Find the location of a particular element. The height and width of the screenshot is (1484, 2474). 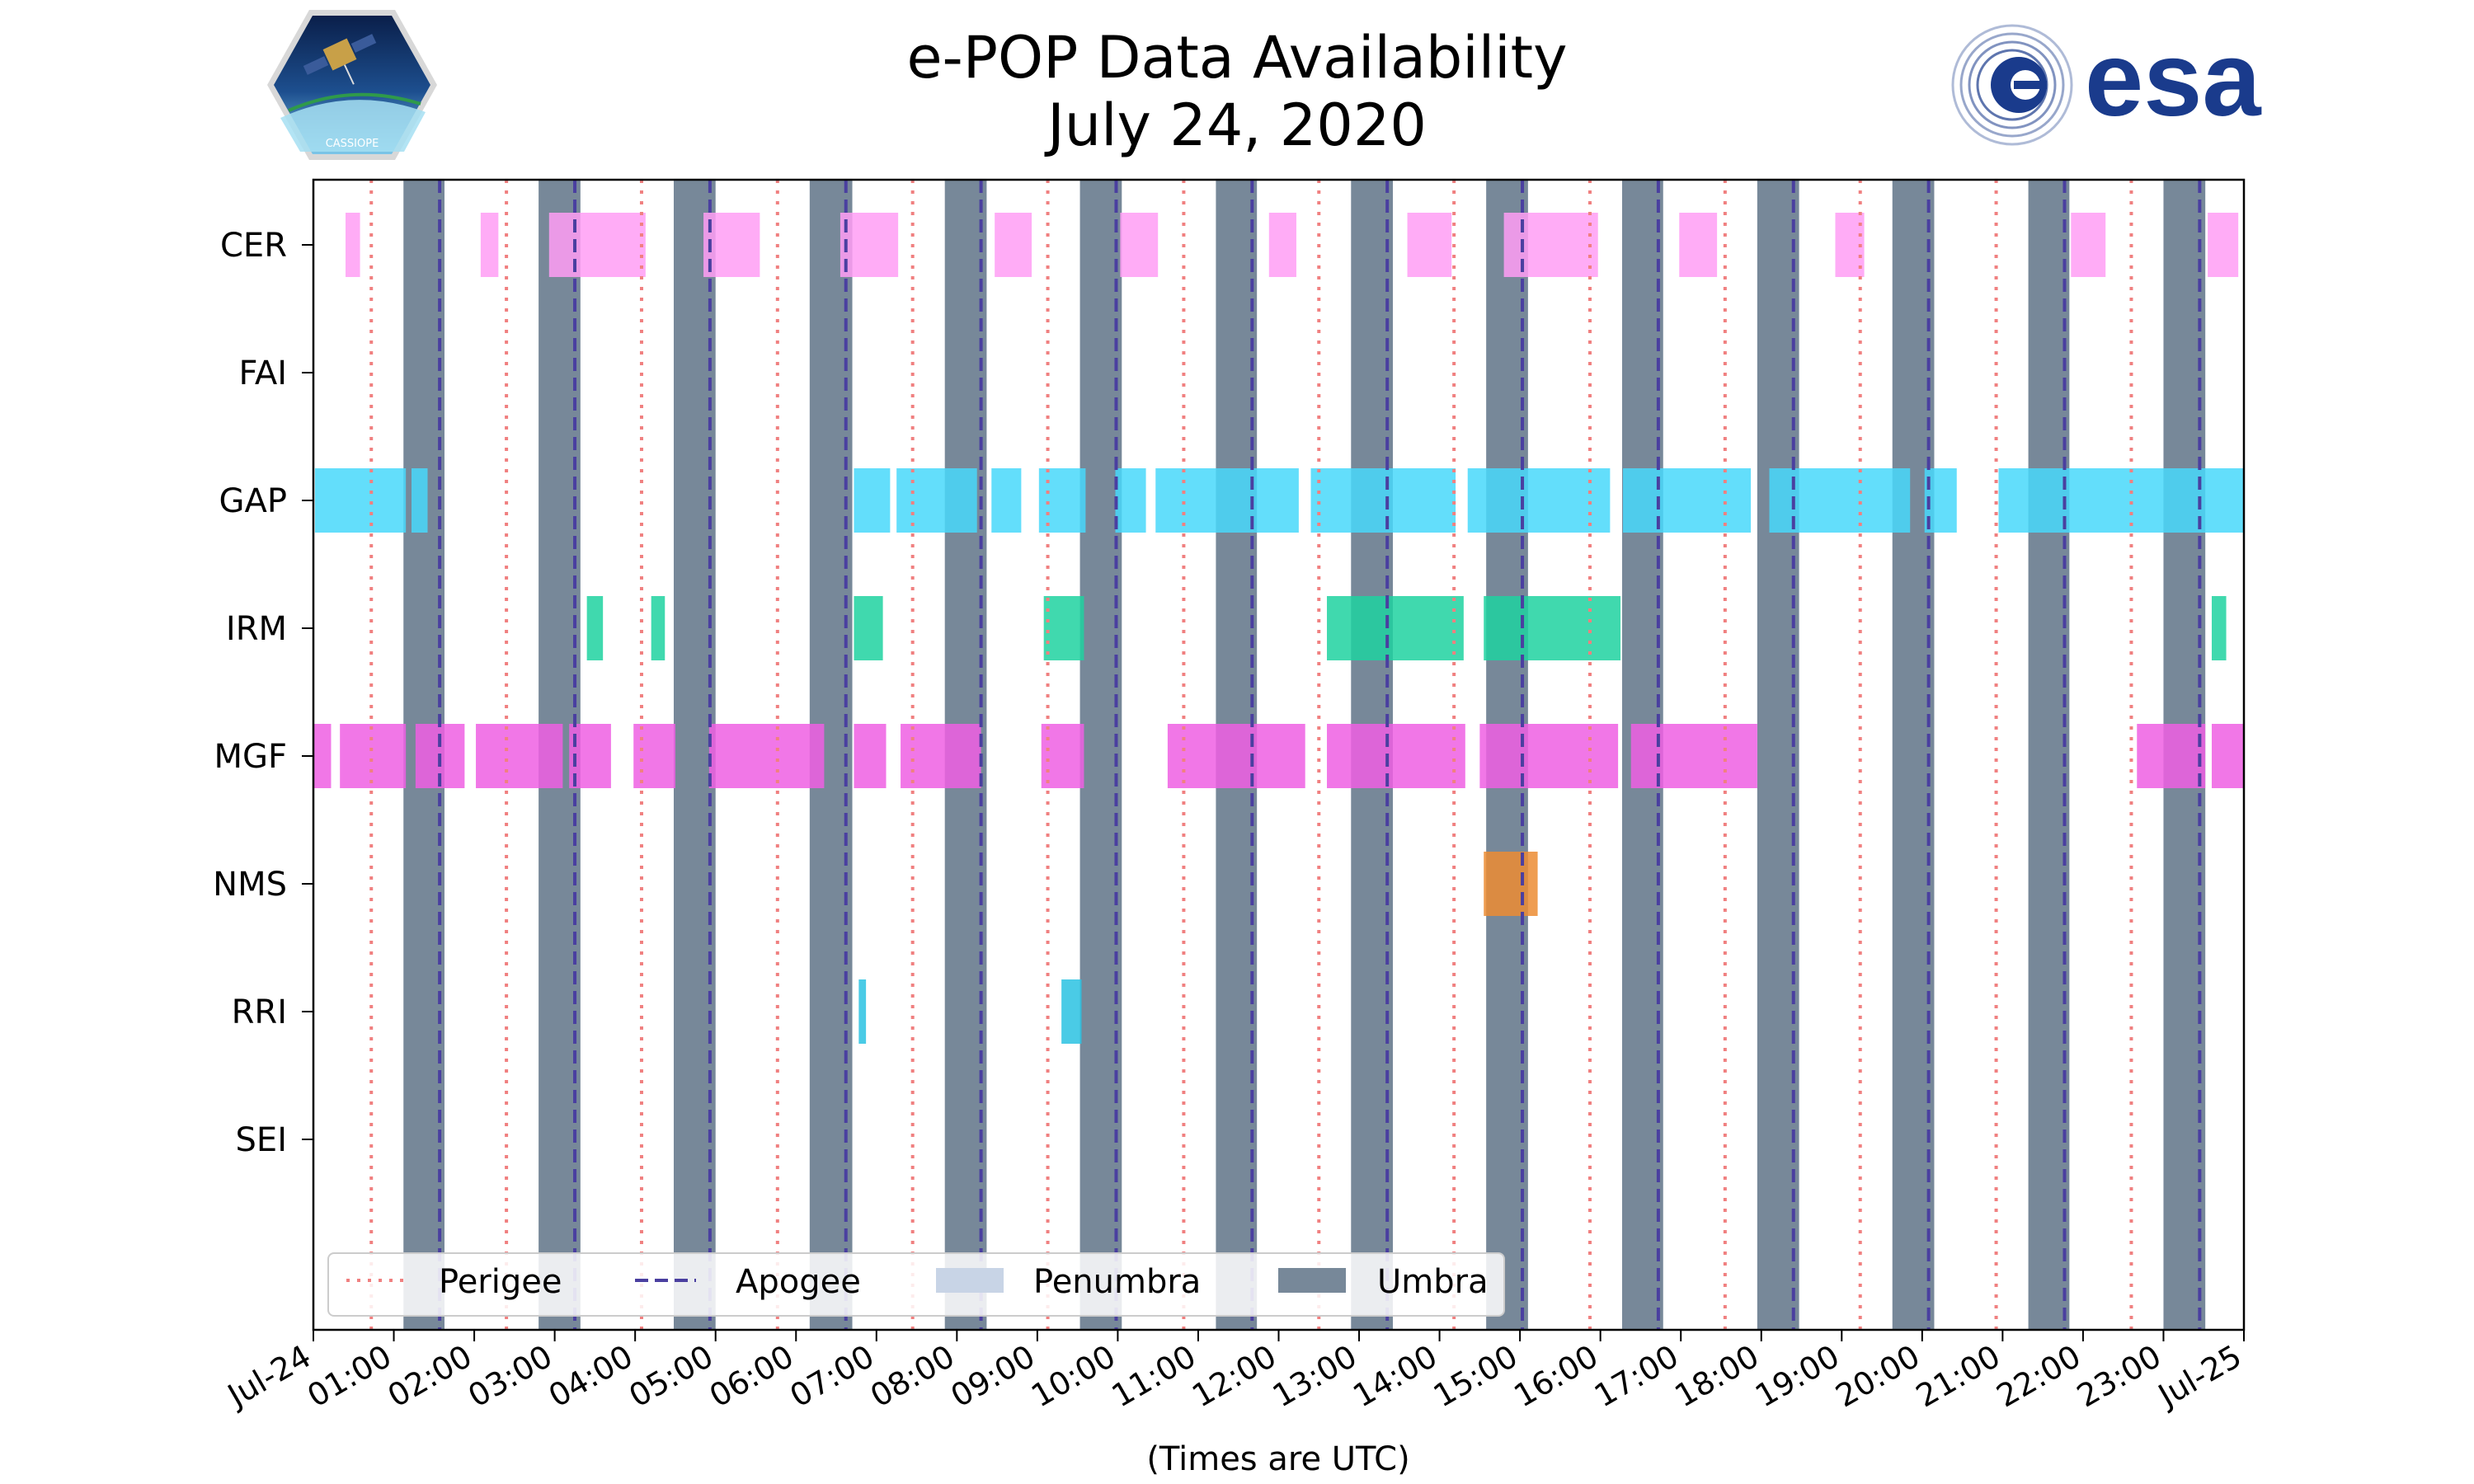

x-tick-label: 11:00 is located at coordinates (1154, 1376).